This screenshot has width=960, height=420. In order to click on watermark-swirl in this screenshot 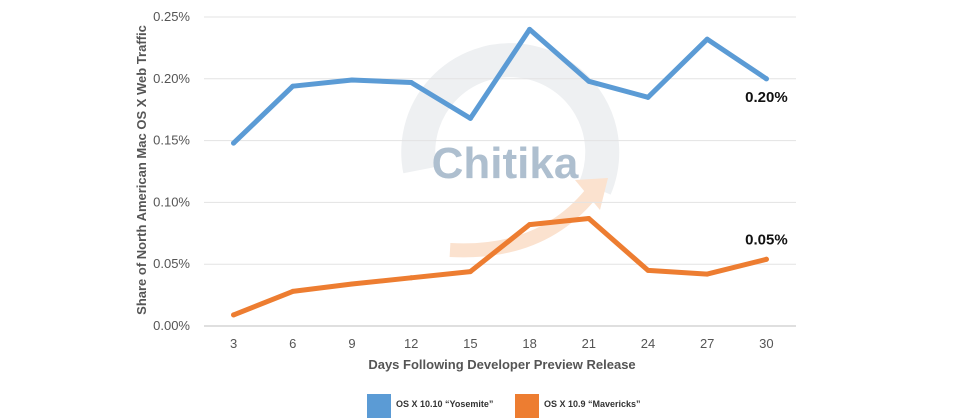, I will do `click(510, 119)`.